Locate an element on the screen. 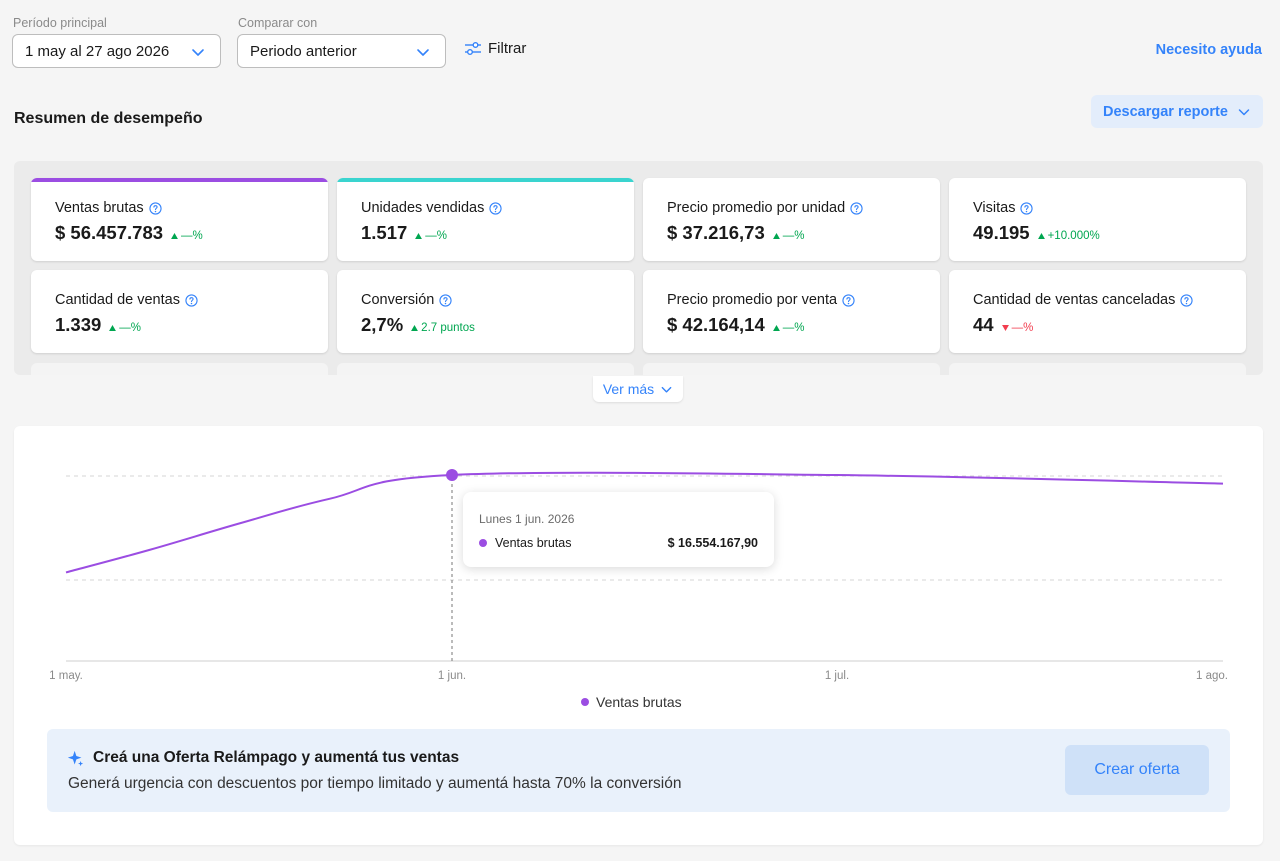 The image size is (1280, 861). metric-label-row: Ventas brutas is located at coordinates (108, 208).